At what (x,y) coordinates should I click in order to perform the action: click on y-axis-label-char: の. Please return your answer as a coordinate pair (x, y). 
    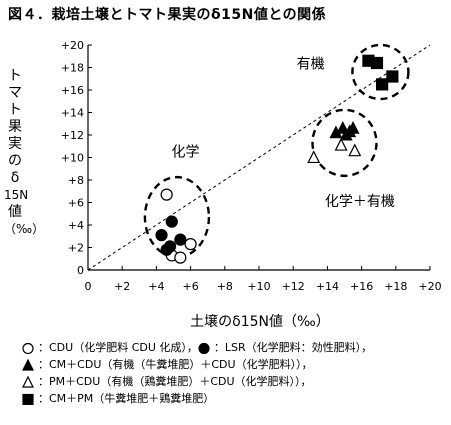
    Looking at the image, I should click on (15, 161).